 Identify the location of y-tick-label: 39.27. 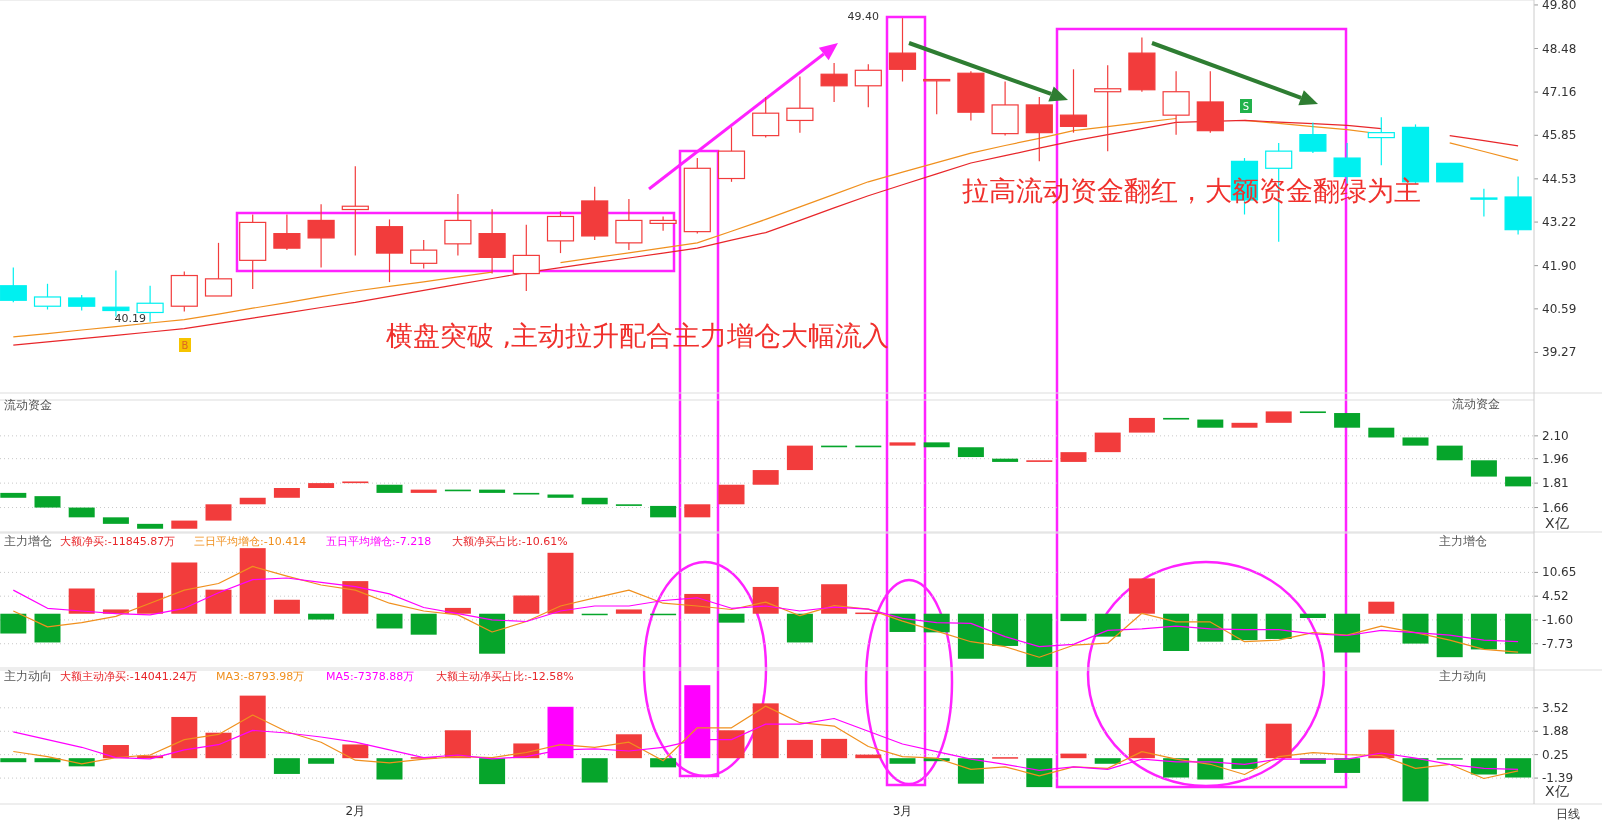
(1559, 352).